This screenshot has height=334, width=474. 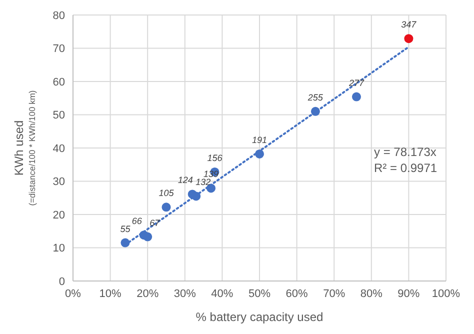 I want to click on y-tick-label: 30, so click(x=58, y=182).